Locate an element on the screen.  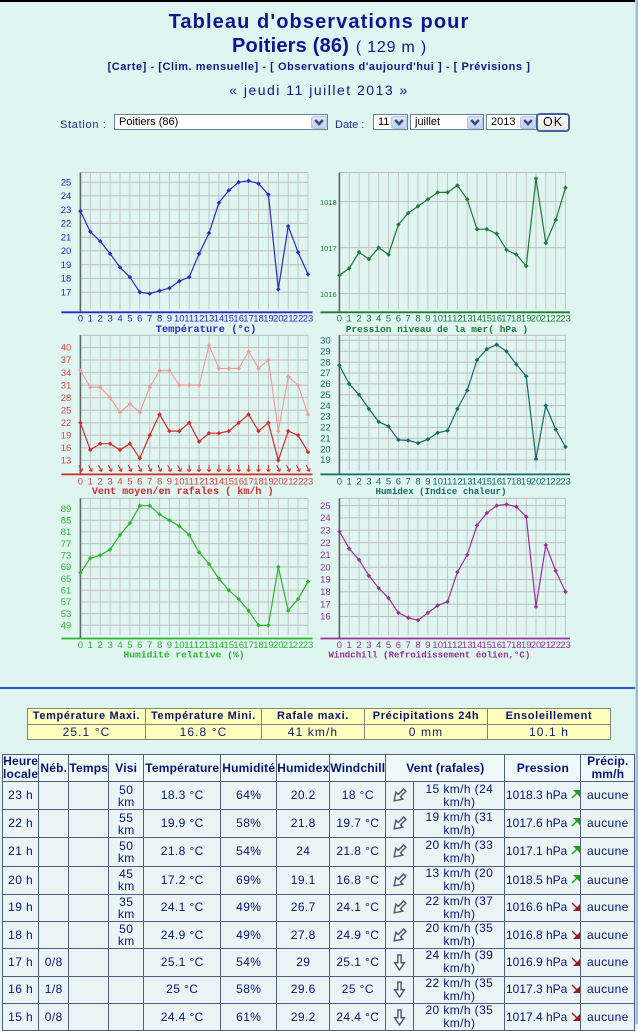
svg-text: 40 is located at coordinates (66, 348).